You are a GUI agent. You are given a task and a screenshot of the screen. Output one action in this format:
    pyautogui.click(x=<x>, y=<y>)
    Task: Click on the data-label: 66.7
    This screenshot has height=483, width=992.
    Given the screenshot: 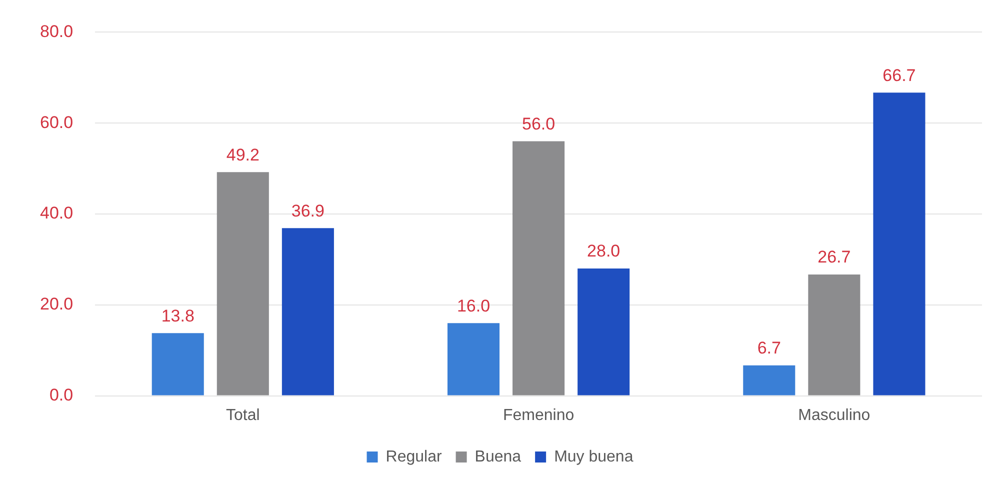 What is the action you would take?
    pyautogui.click(x=899, y=75)
    